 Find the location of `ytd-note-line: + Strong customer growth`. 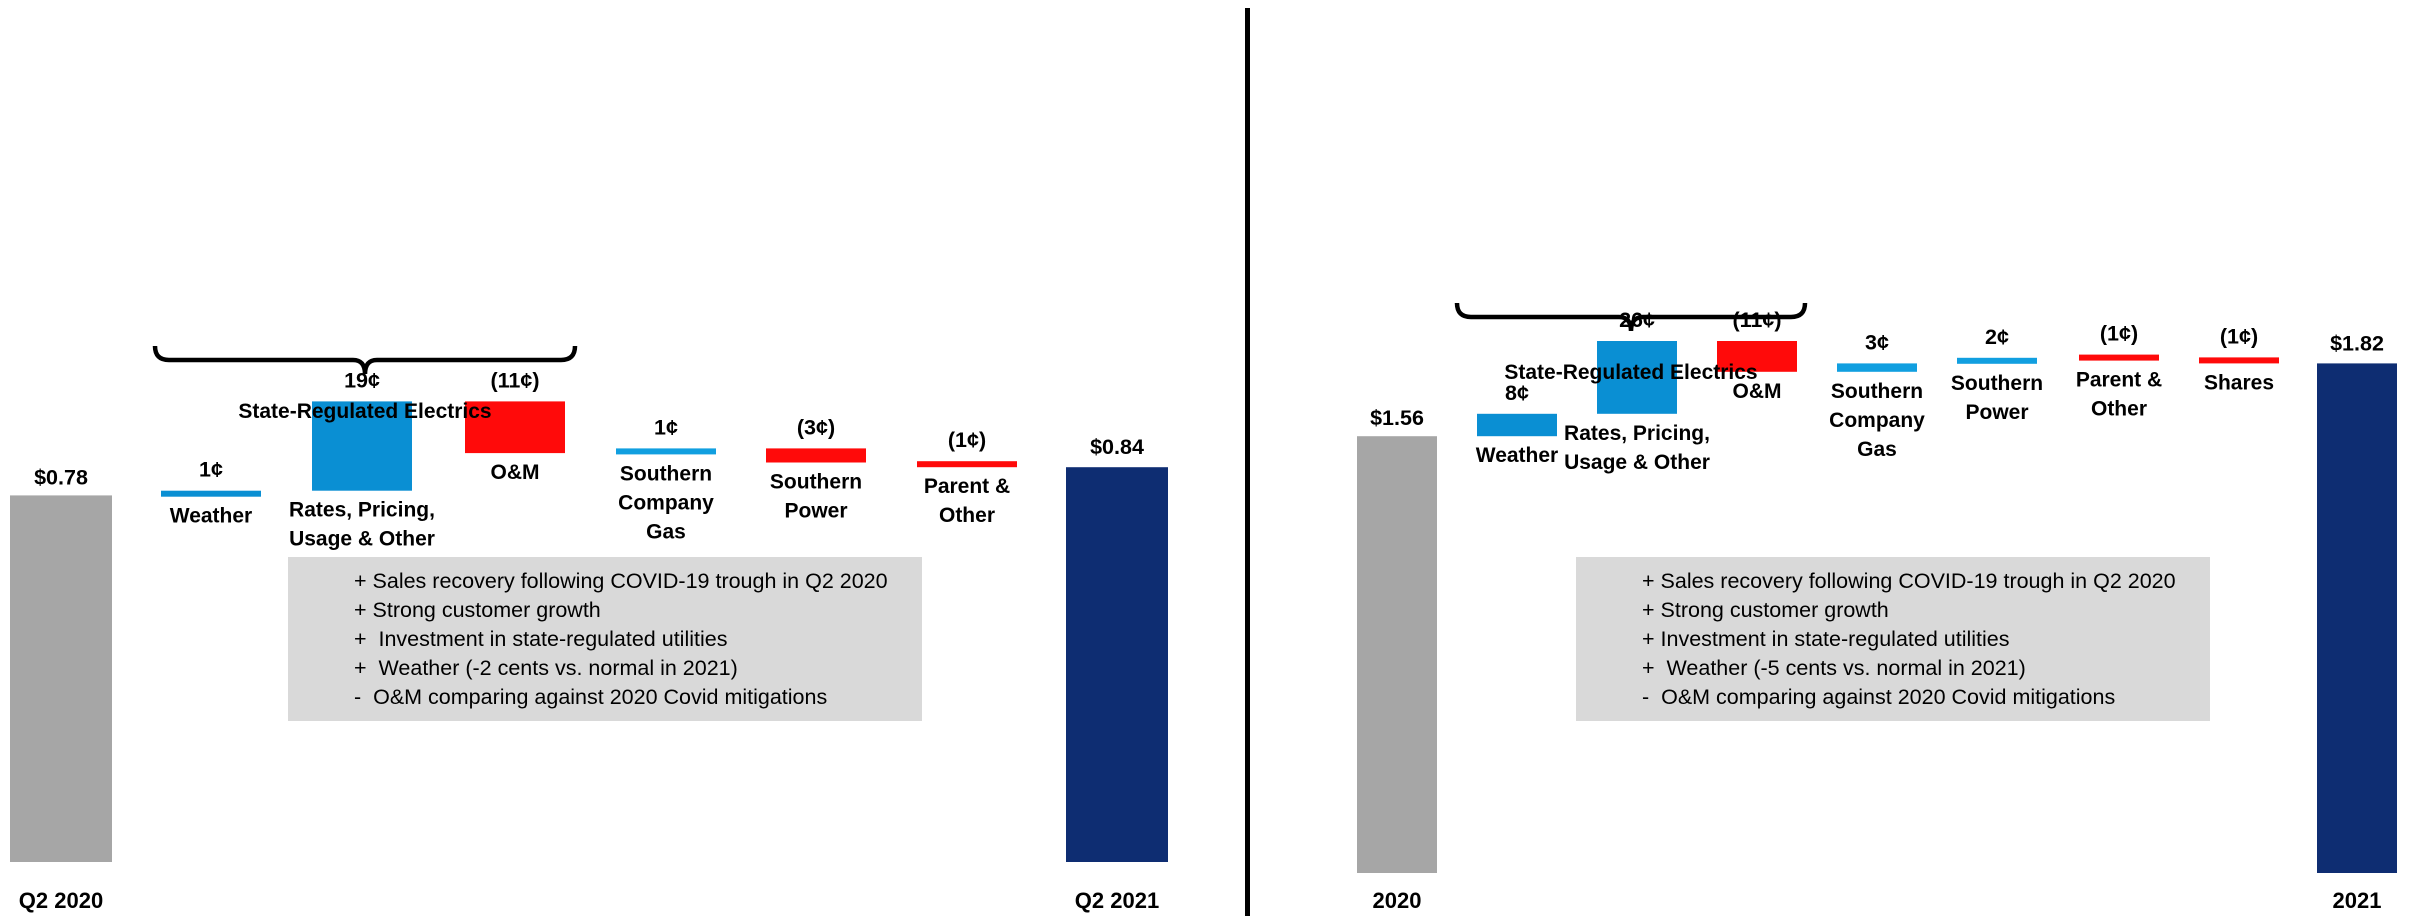

ytd-note-line: + Strong customer growth is located at coordinates (1765, 610).